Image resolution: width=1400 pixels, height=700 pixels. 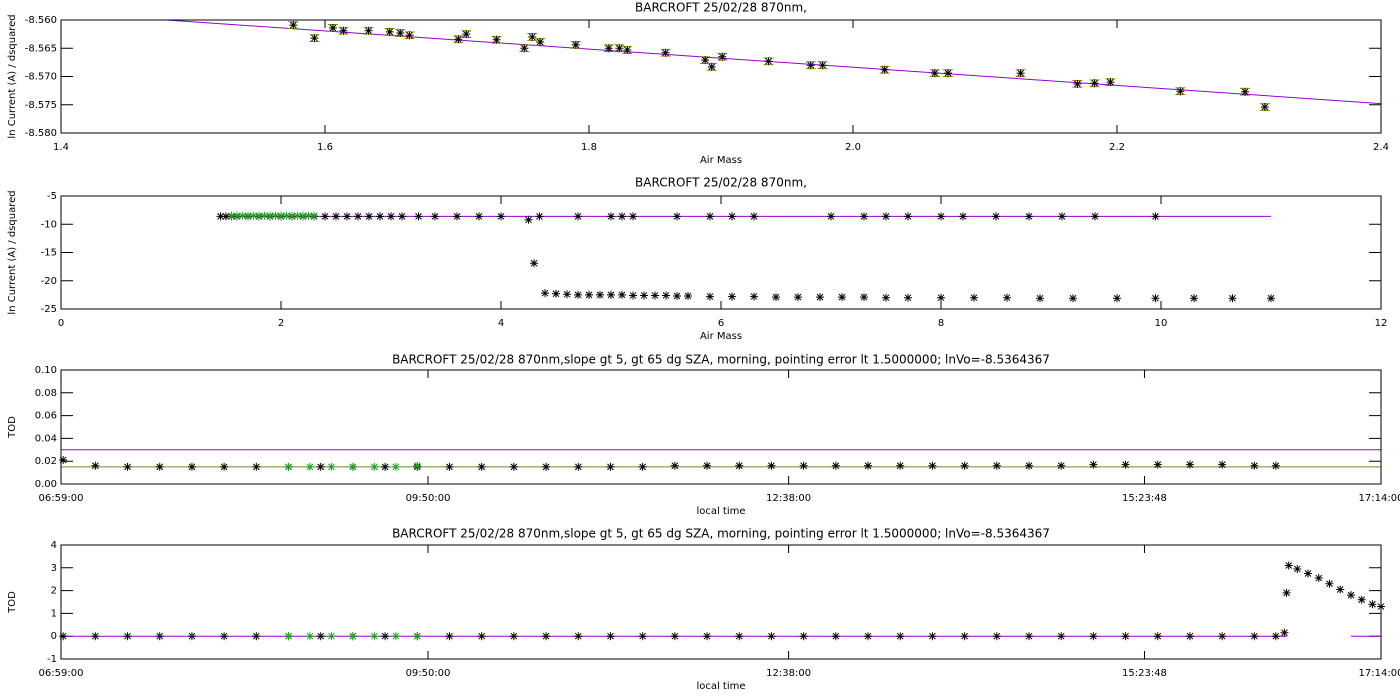 What do you see at coordinates (1381, 323) in the screenshot?
I see `x-tick-label: 12` at bounding box center [1381, 323].